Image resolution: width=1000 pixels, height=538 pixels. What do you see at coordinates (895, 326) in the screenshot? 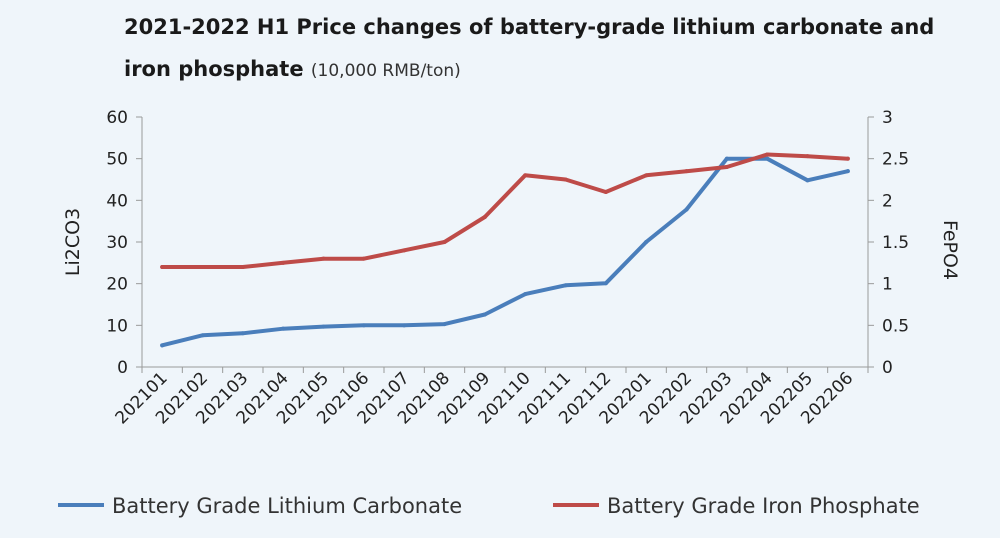
I see `right-tick-label: 0.5` at bounding box center [895, 326].